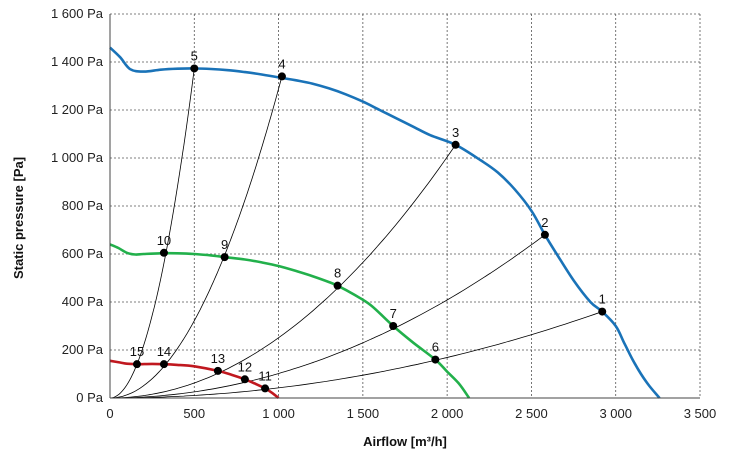 The width and height of the screenshot is (732, 455). Describe the element at coordinates (224, 244) in the screenshot. I see `operating-point-label: 9` at that location.